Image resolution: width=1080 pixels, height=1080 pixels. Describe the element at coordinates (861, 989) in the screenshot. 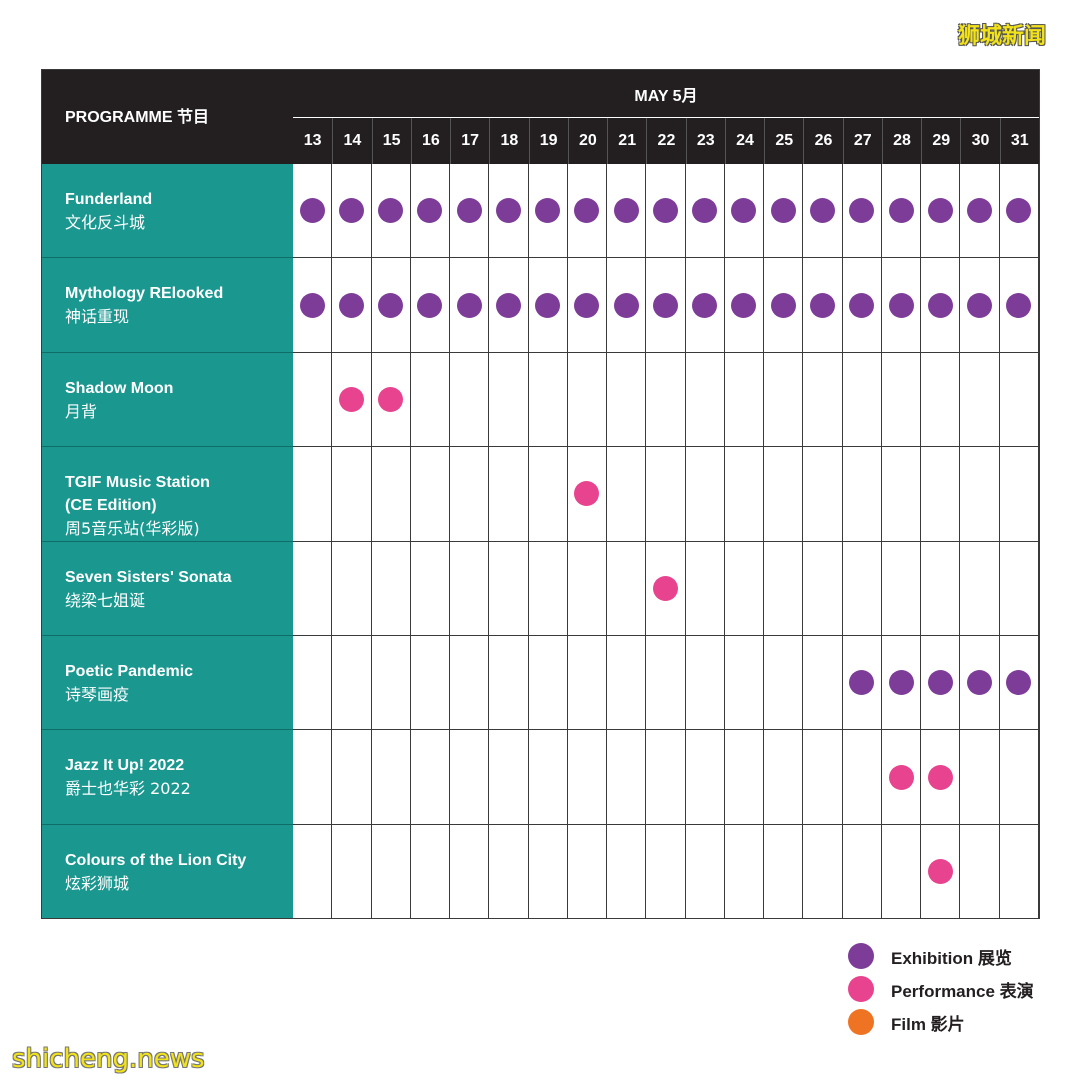

I see `performance-swatch-icon` at that location.